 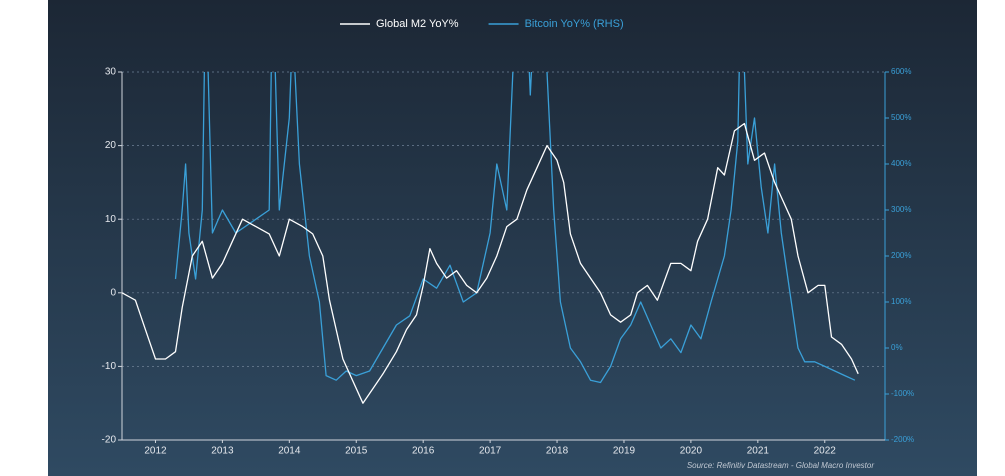 I want to click on x-tick-label: 2018, so click(x=557, y=451).